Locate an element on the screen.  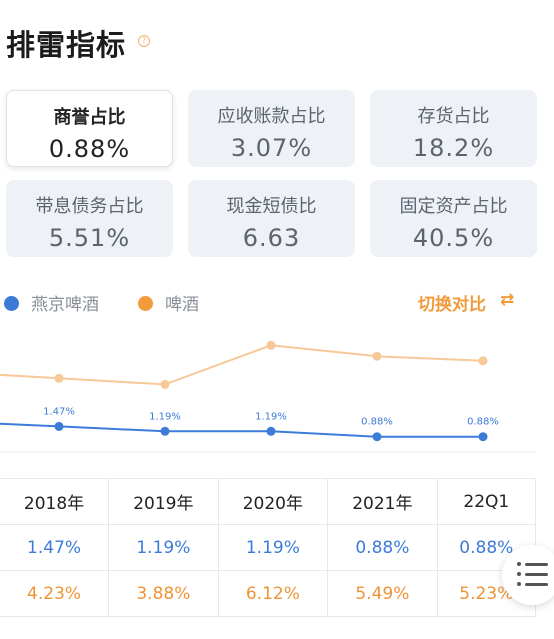
switch-compare-button: 切换对比 is located at coordinates (452, 305).